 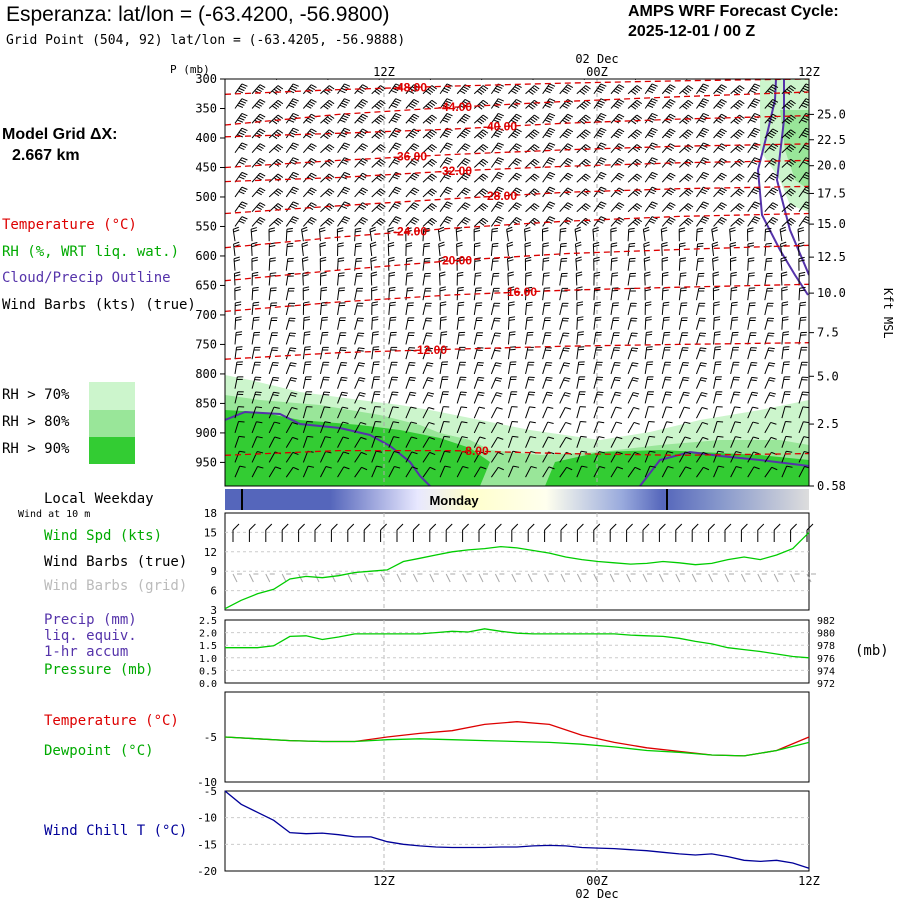 What do you see at coordinates (831, 293) in the screenshot?
I see `height-tick-label: 10.0` at bounding box center [831, 293].